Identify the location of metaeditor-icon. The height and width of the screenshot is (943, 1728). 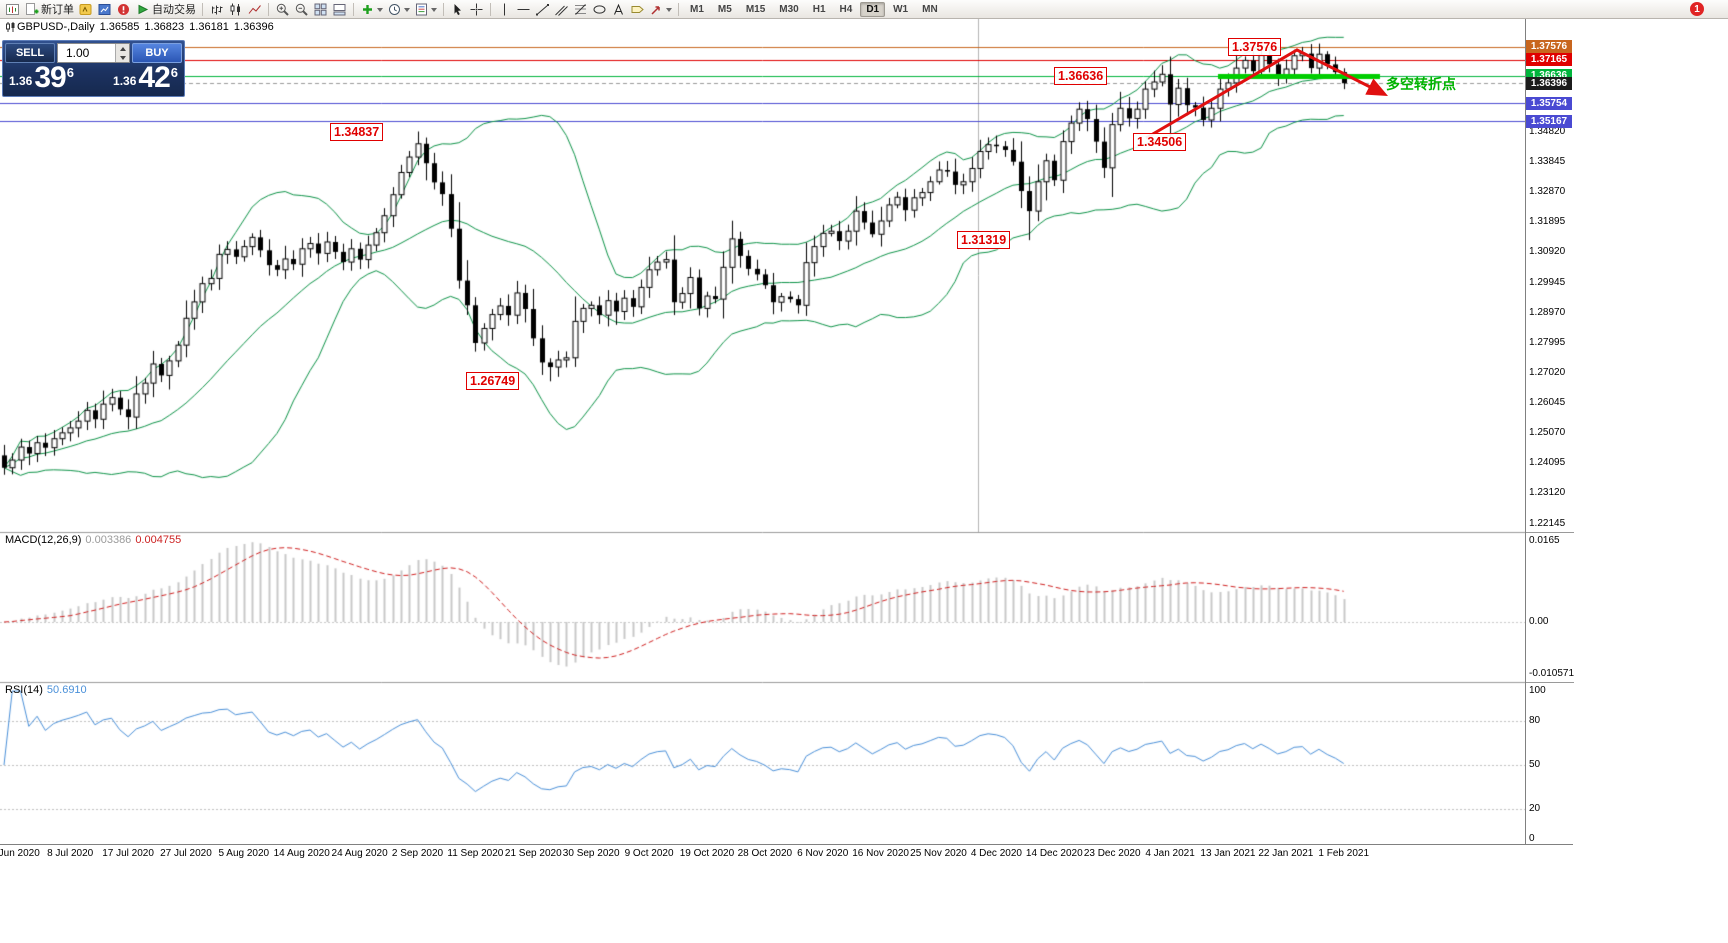
(85, 9).